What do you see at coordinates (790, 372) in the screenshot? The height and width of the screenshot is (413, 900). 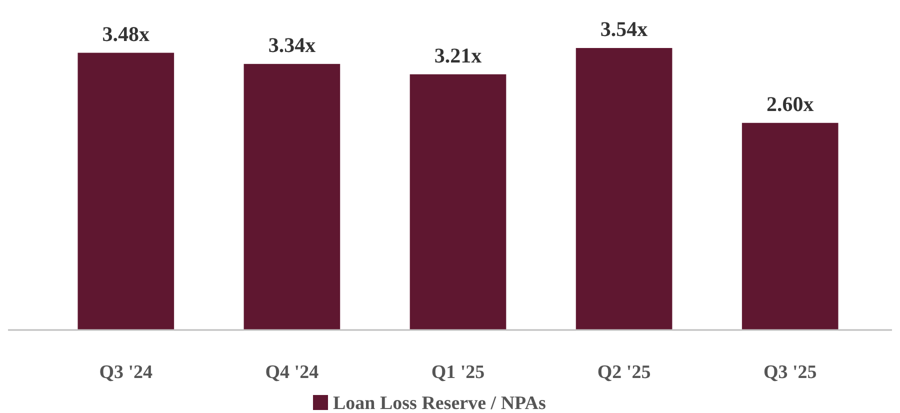 I see `x-tick-label: Q3 '25` at bounding box center [790, 372].